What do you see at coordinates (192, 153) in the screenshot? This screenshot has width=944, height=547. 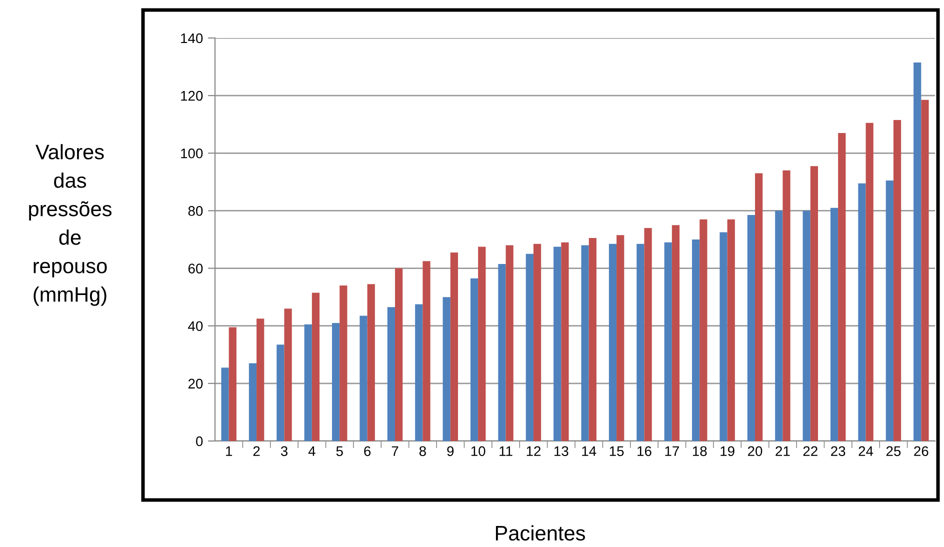 I see `y-tick-label: 100` at bounding box center [192, 153].